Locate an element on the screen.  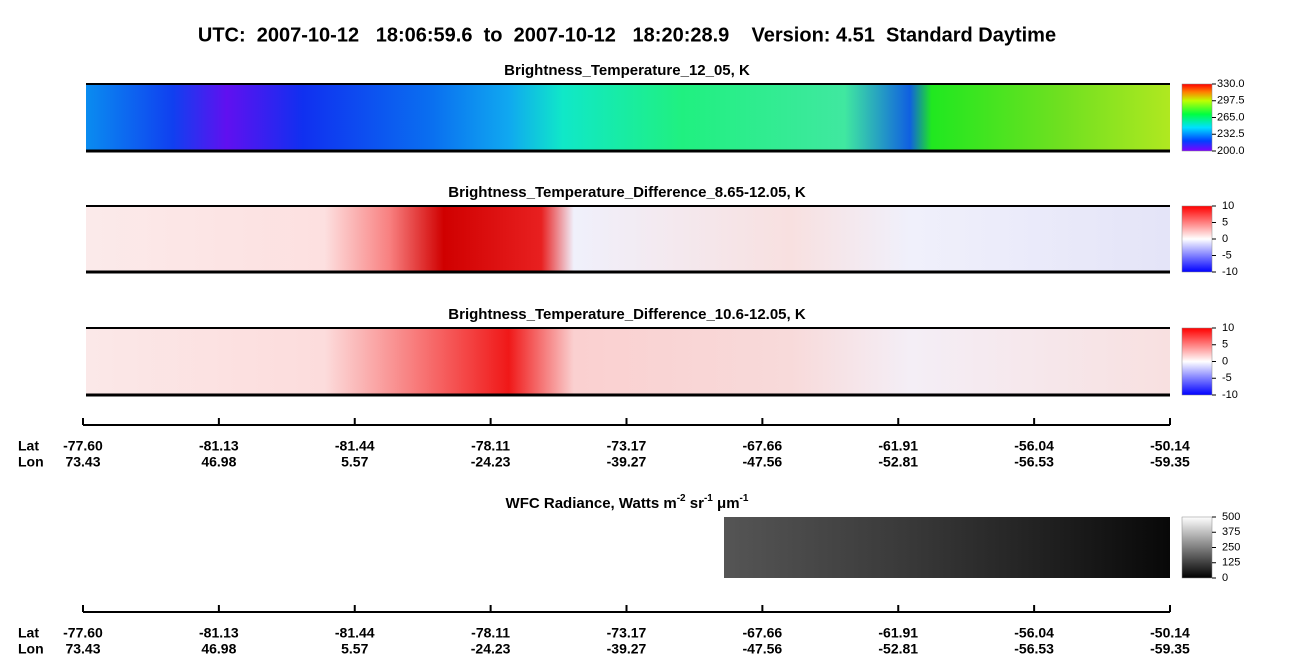
panel-title-part: sr is located at coordinates (695, 503).